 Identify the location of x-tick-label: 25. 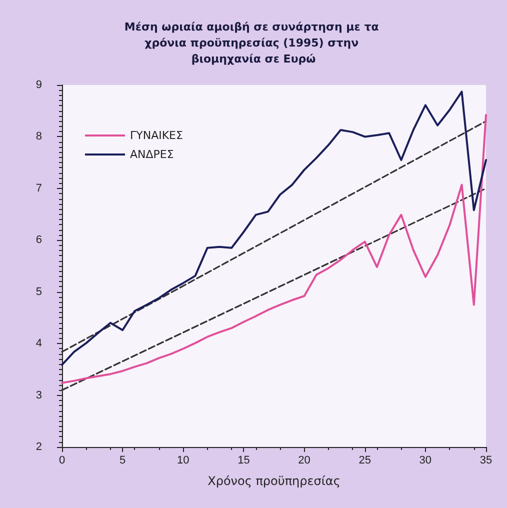
(364, 460).